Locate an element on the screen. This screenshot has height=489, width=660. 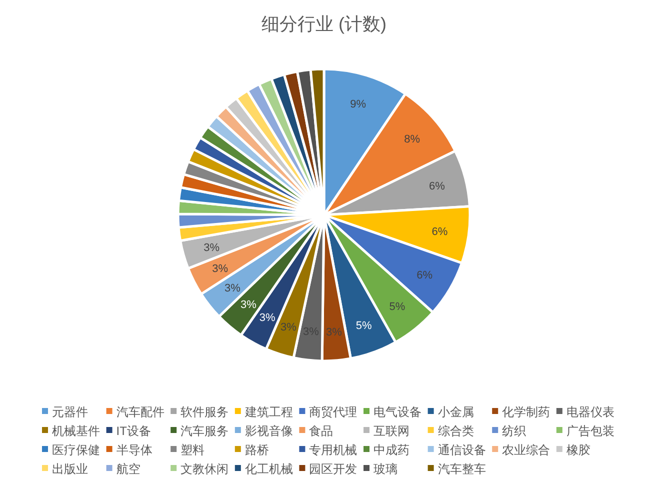
legend-label: 出版业 is located at coordinates (70, 469).